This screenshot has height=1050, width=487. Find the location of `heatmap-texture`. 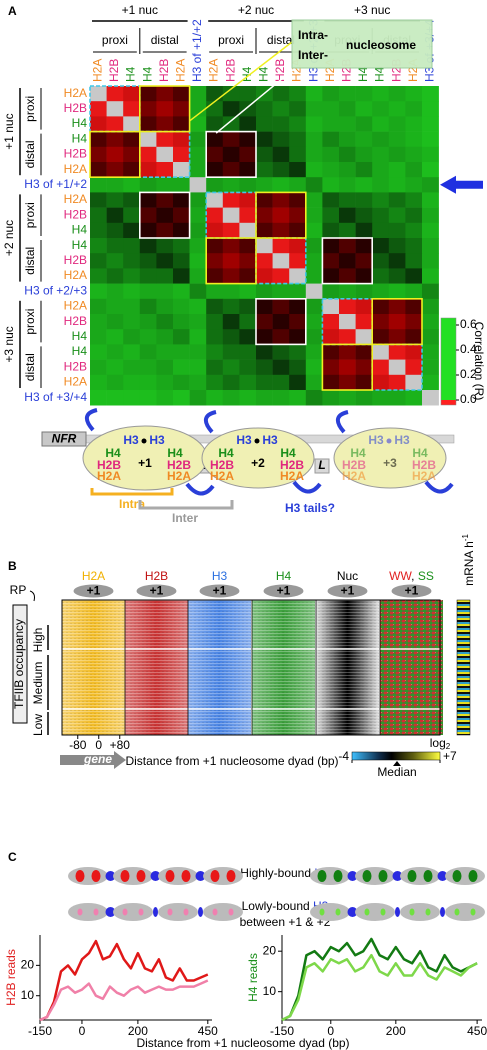

heatmap-texture is located at coordinates (93, 667).